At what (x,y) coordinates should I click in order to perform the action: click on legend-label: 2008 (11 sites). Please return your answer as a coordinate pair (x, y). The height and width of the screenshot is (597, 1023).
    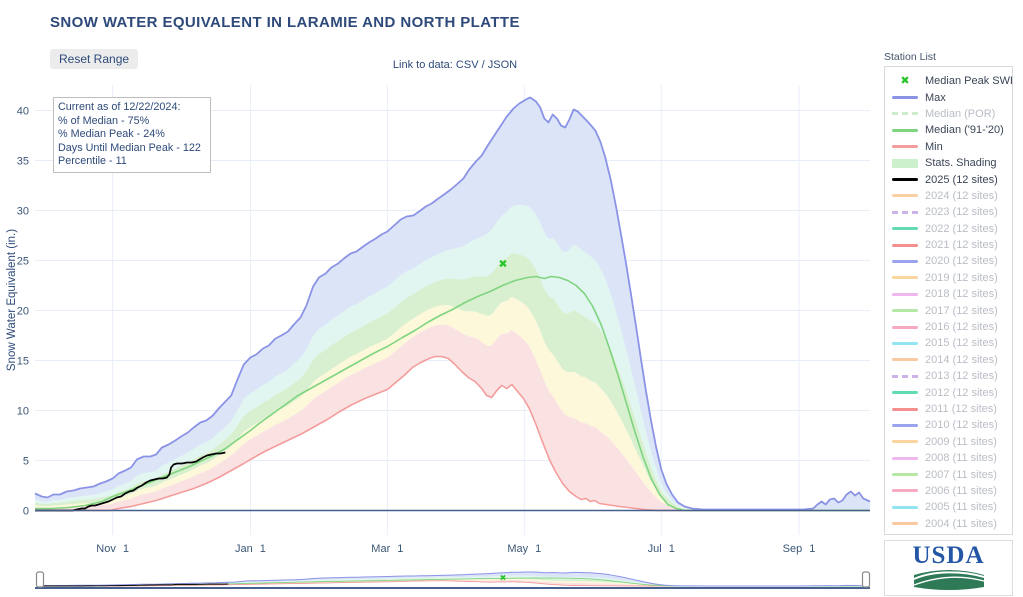
    Looking at the image, I should click on (961, 458).